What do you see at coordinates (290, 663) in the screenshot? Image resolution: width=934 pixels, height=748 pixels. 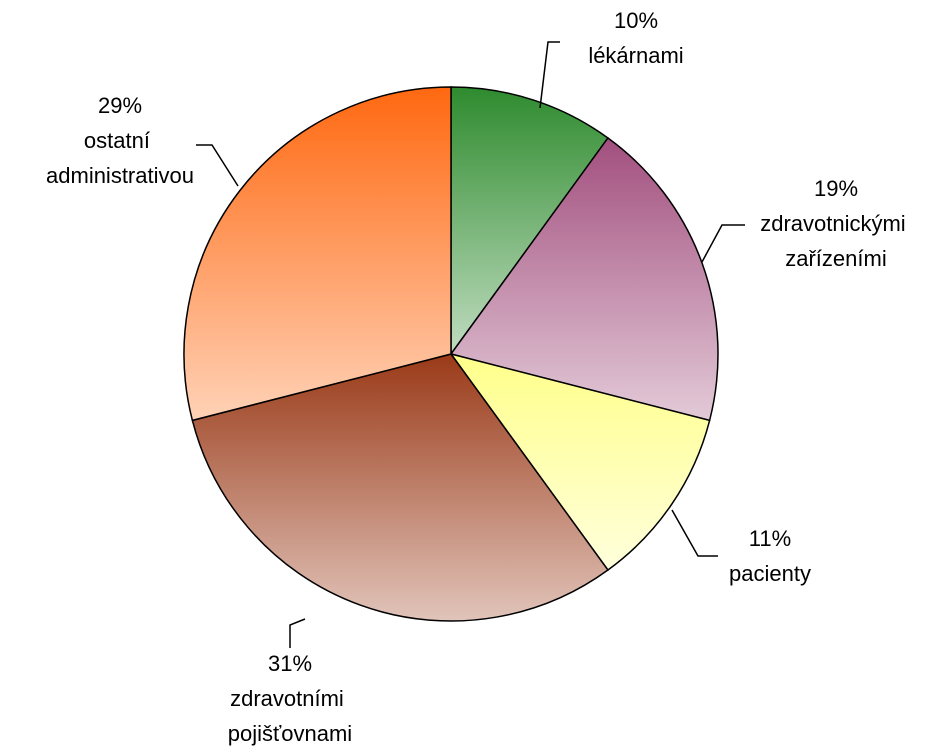 I see `value-label: 31%` at bounding box center [290, 663].